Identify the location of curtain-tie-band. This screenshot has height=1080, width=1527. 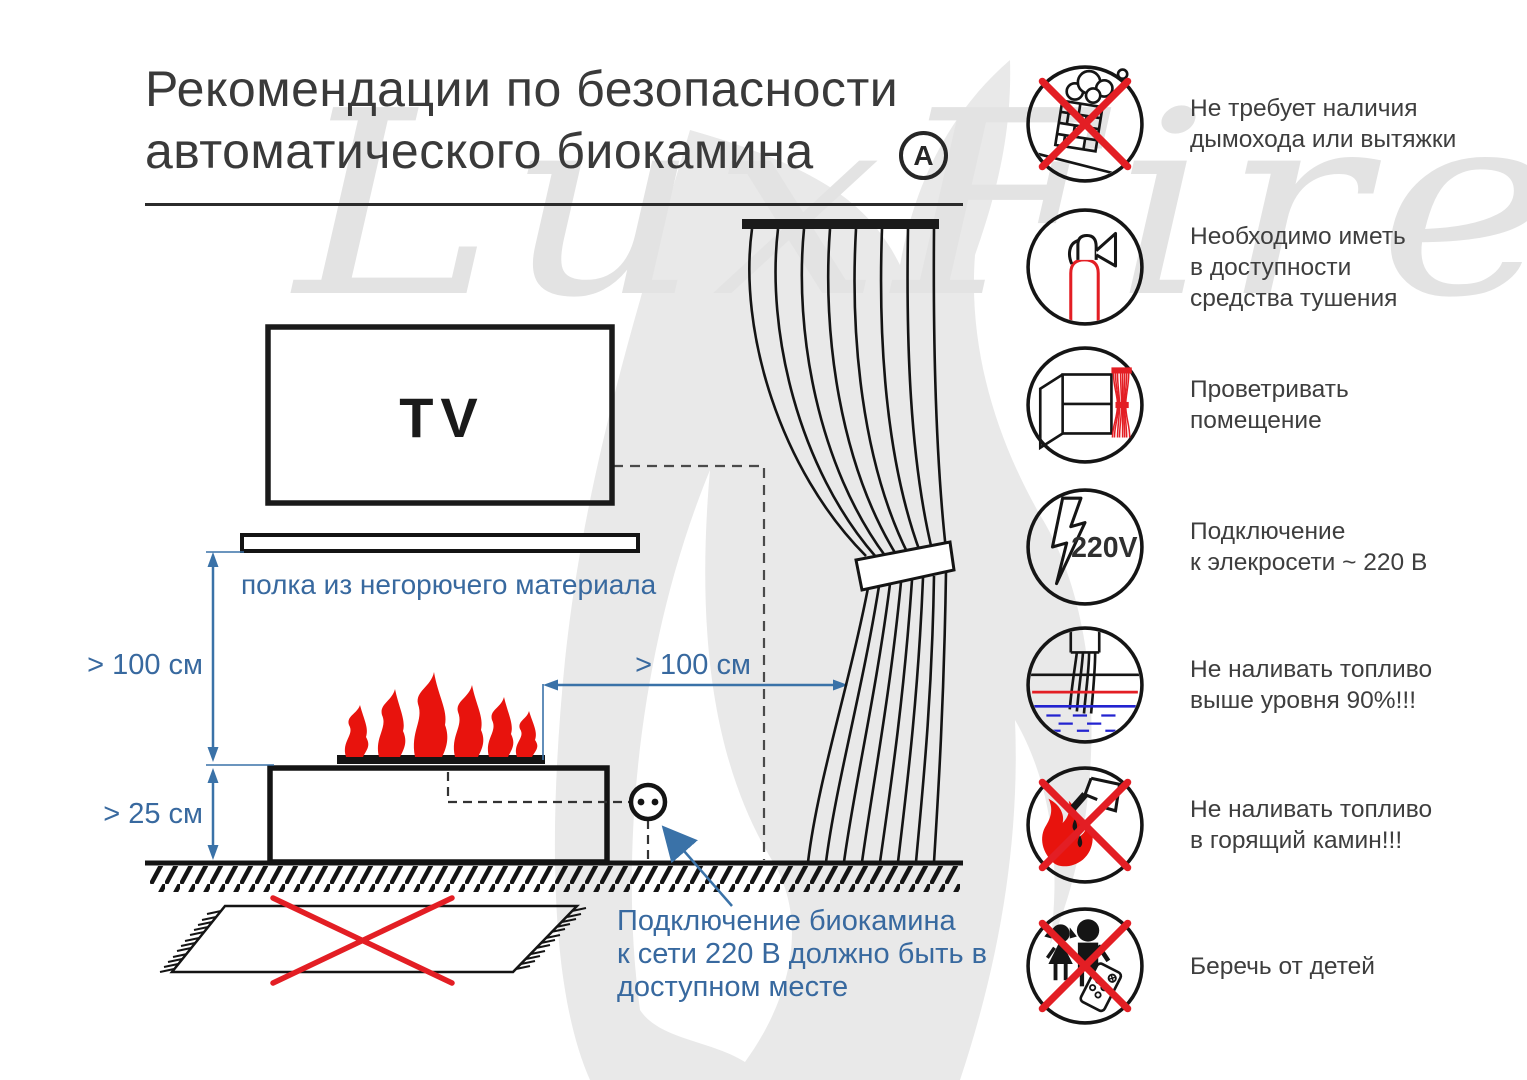
(905, 566).